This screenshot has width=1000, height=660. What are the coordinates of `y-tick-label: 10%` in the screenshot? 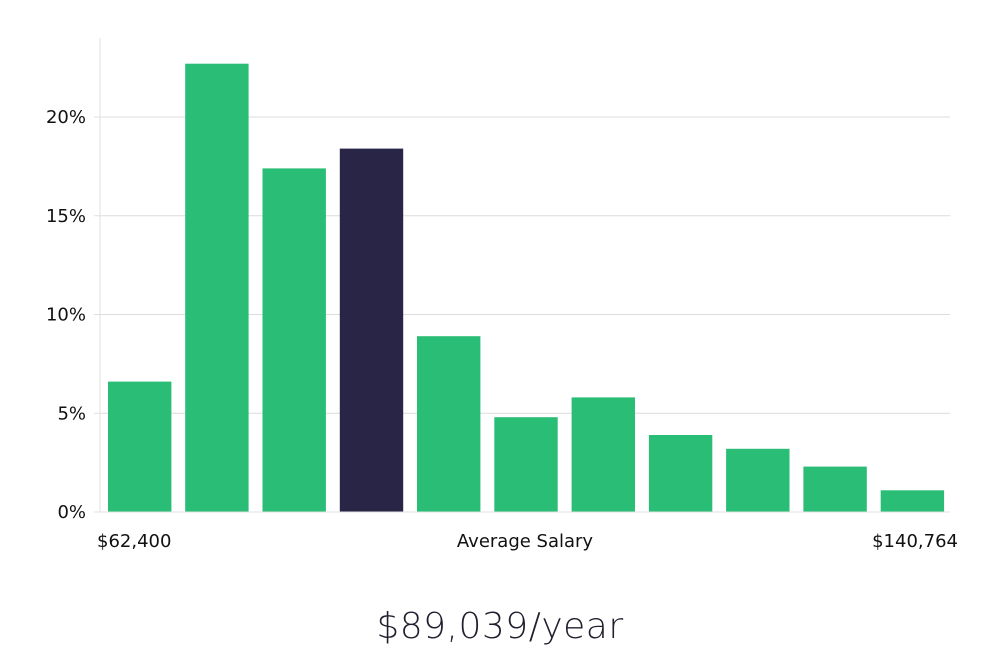 It's located at (66, 315).